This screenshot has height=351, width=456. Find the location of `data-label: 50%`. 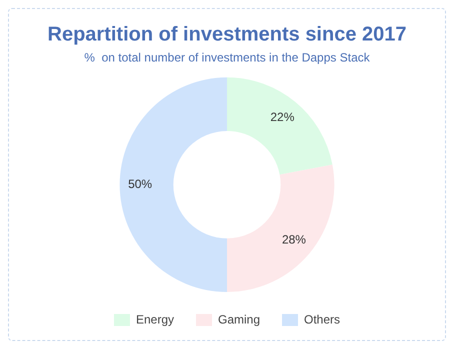

data-label: 50% is located at coordinates (140, 184).